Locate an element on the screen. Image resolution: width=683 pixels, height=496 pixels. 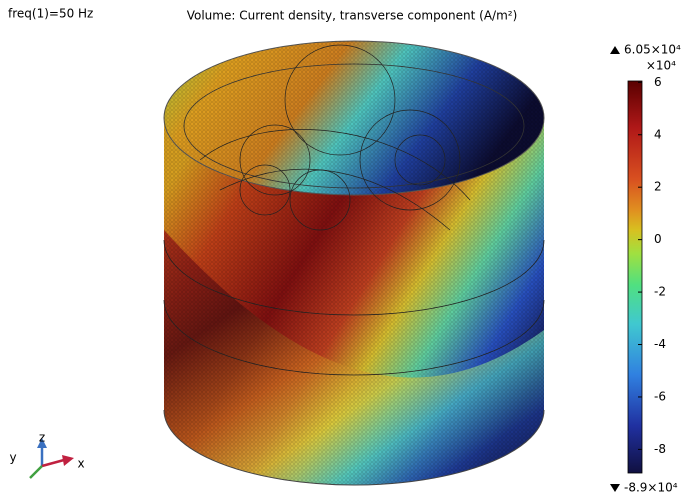
colorbar-multiplier: ×10⁴ is located at coordinates (661, 66).